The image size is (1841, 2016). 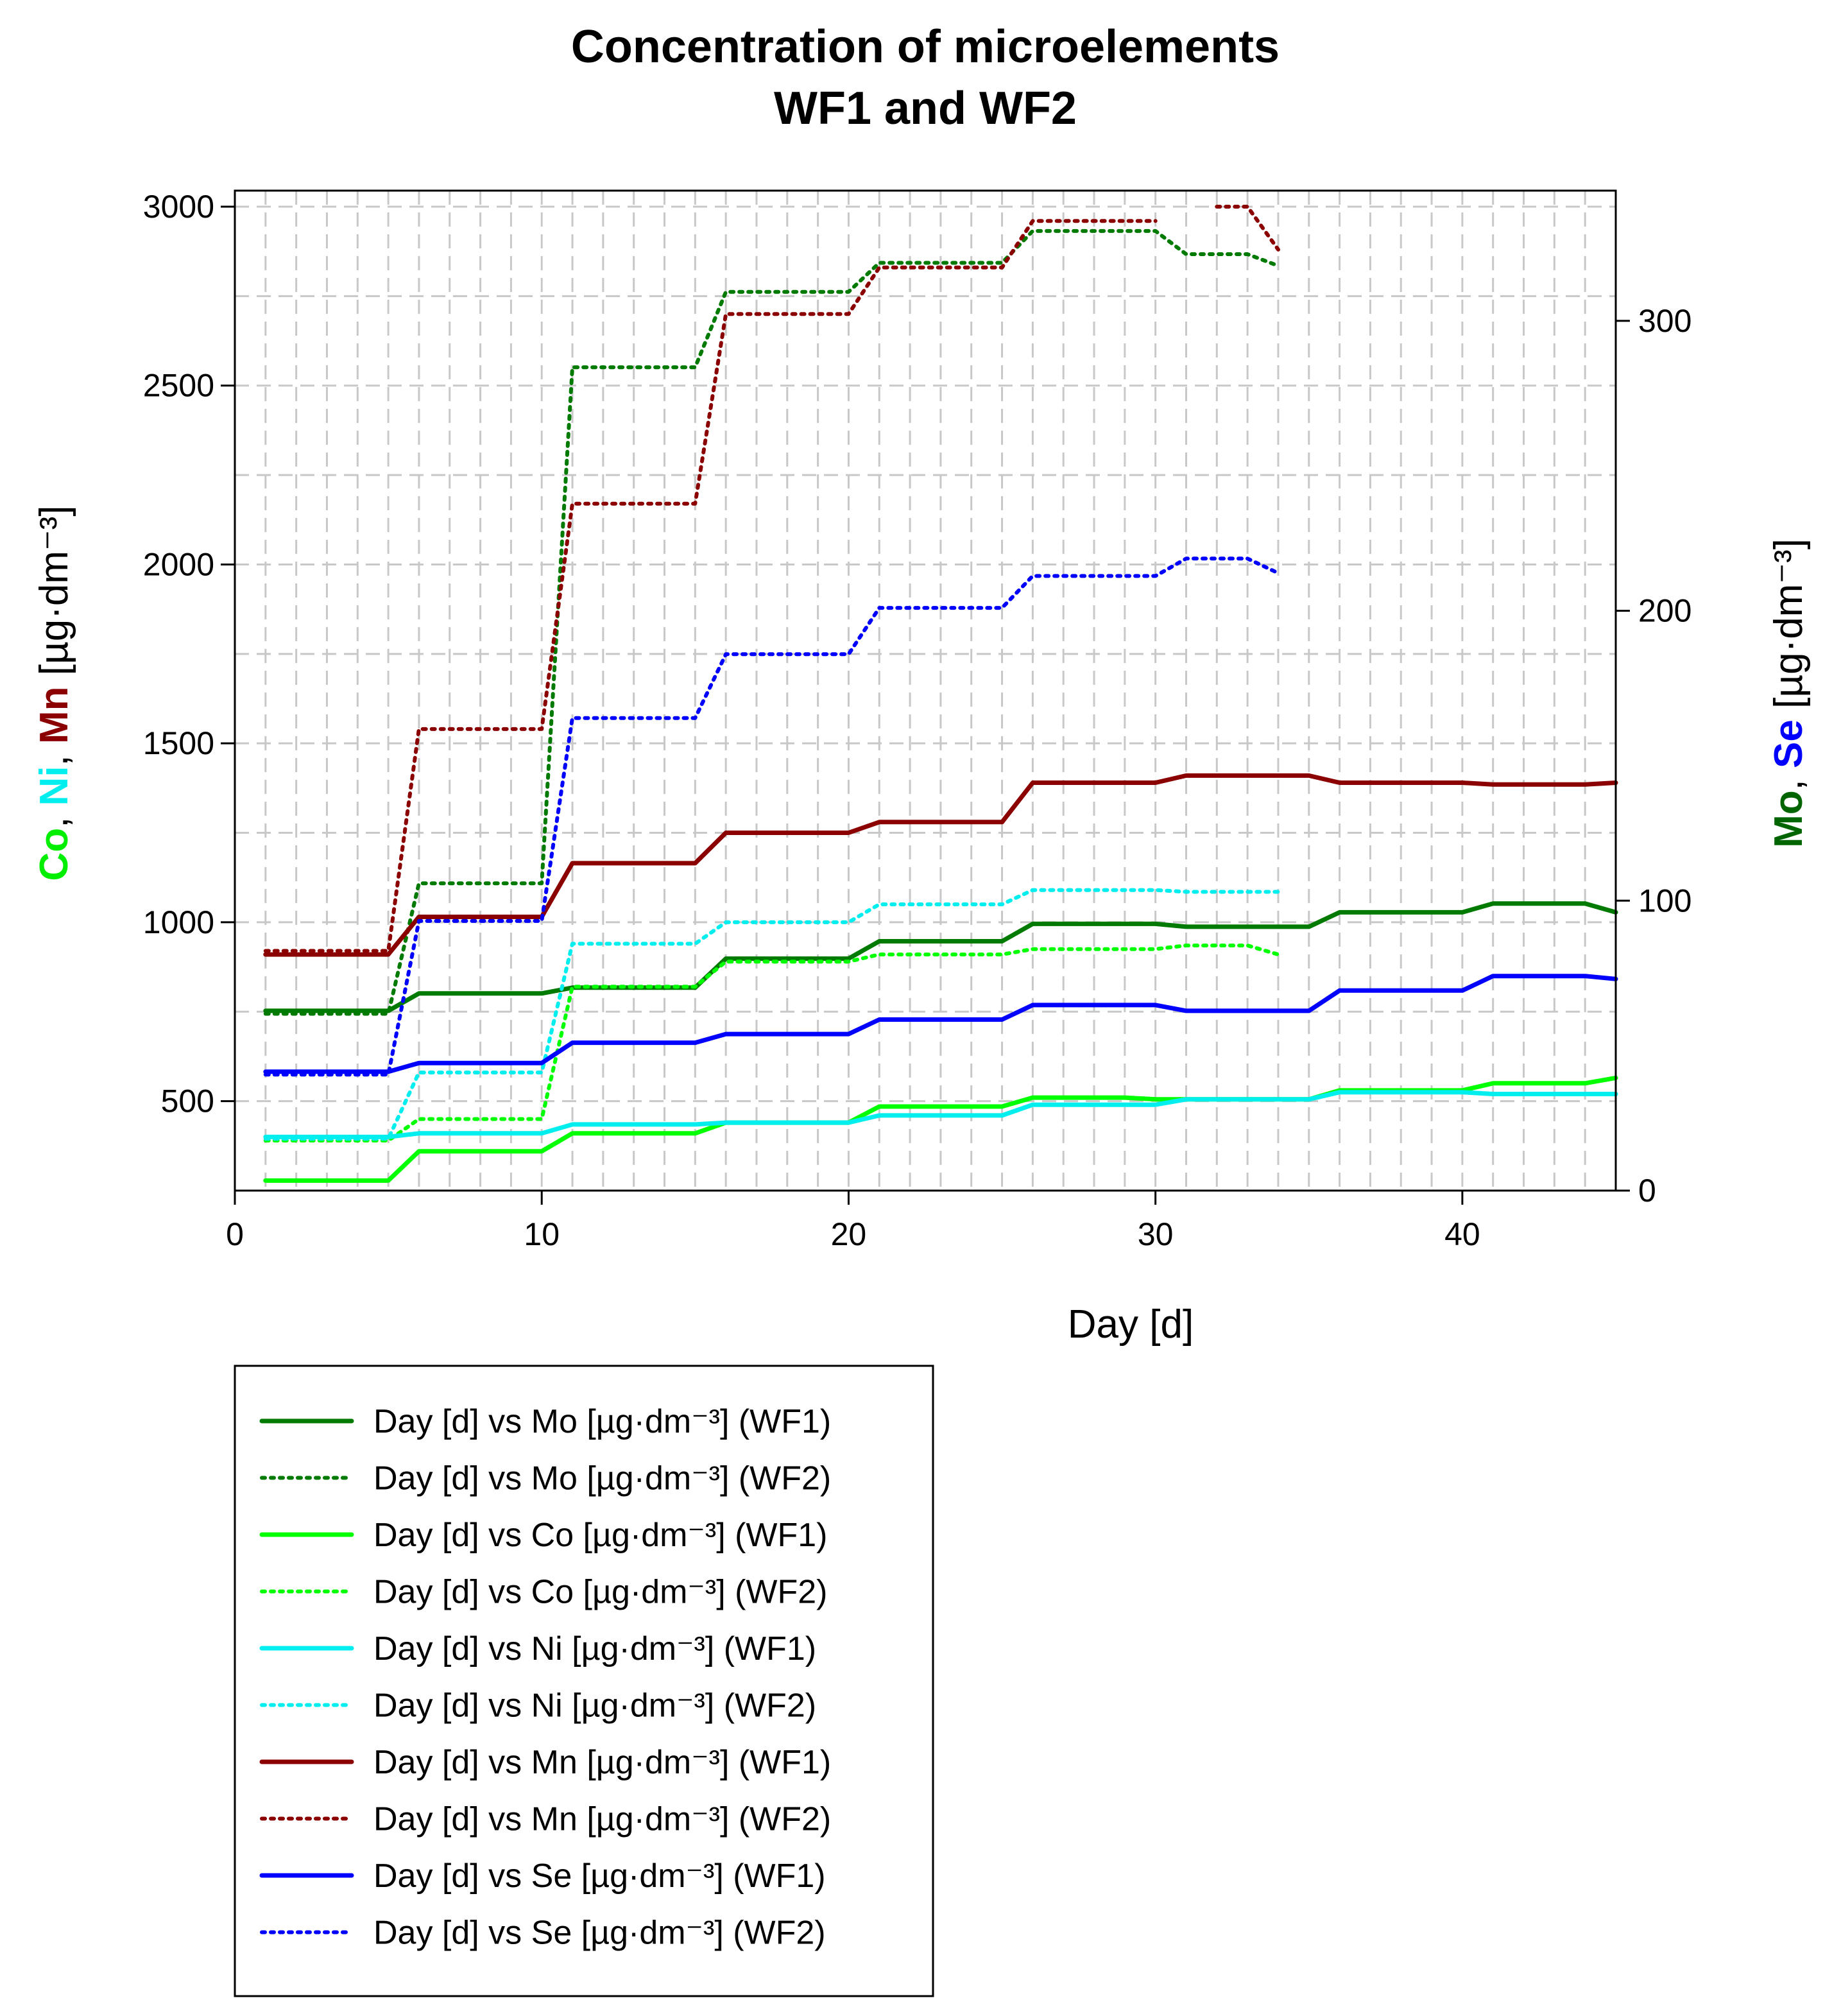 I want to click on legend-box, so click(x=584, y=1681).